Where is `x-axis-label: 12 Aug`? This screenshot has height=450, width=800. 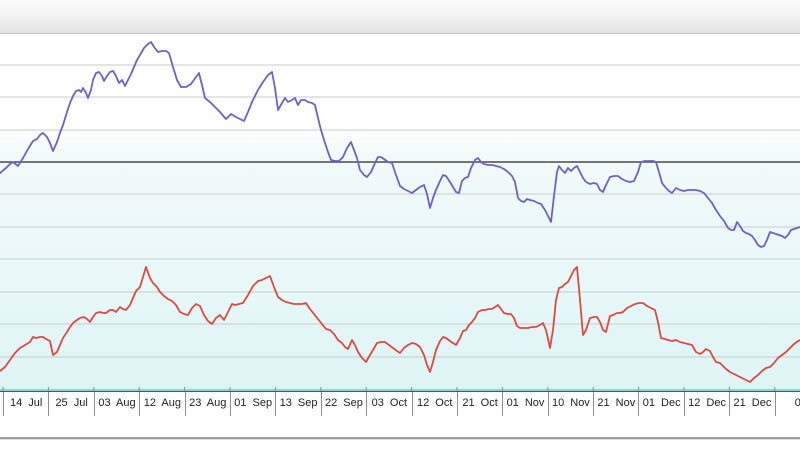
x-axis-label: 12 Aug is located at coordinates (161, 404).